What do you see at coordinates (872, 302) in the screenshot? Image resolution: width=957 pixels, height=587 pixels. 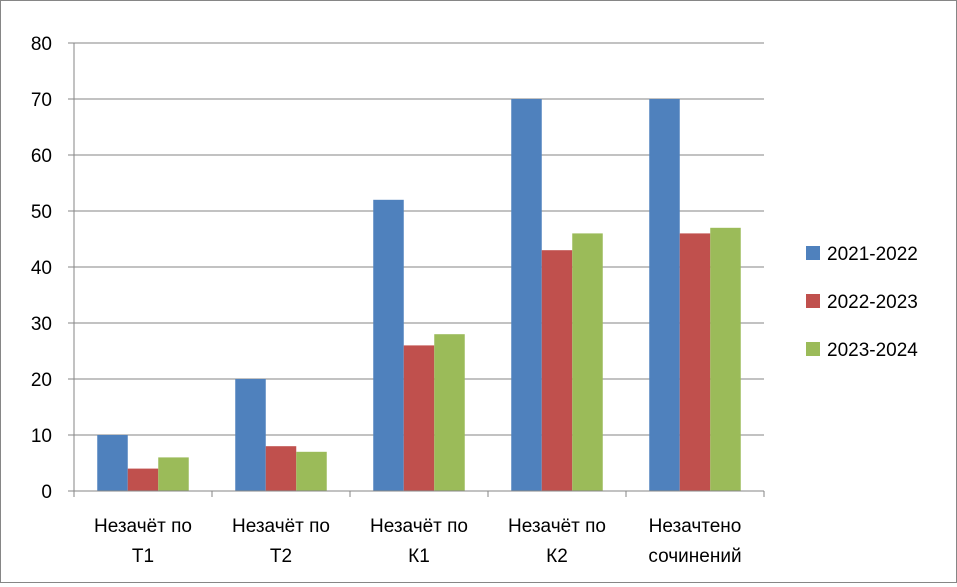 I see `legend-label: 2022-2023` at bounding box center [872, 302].